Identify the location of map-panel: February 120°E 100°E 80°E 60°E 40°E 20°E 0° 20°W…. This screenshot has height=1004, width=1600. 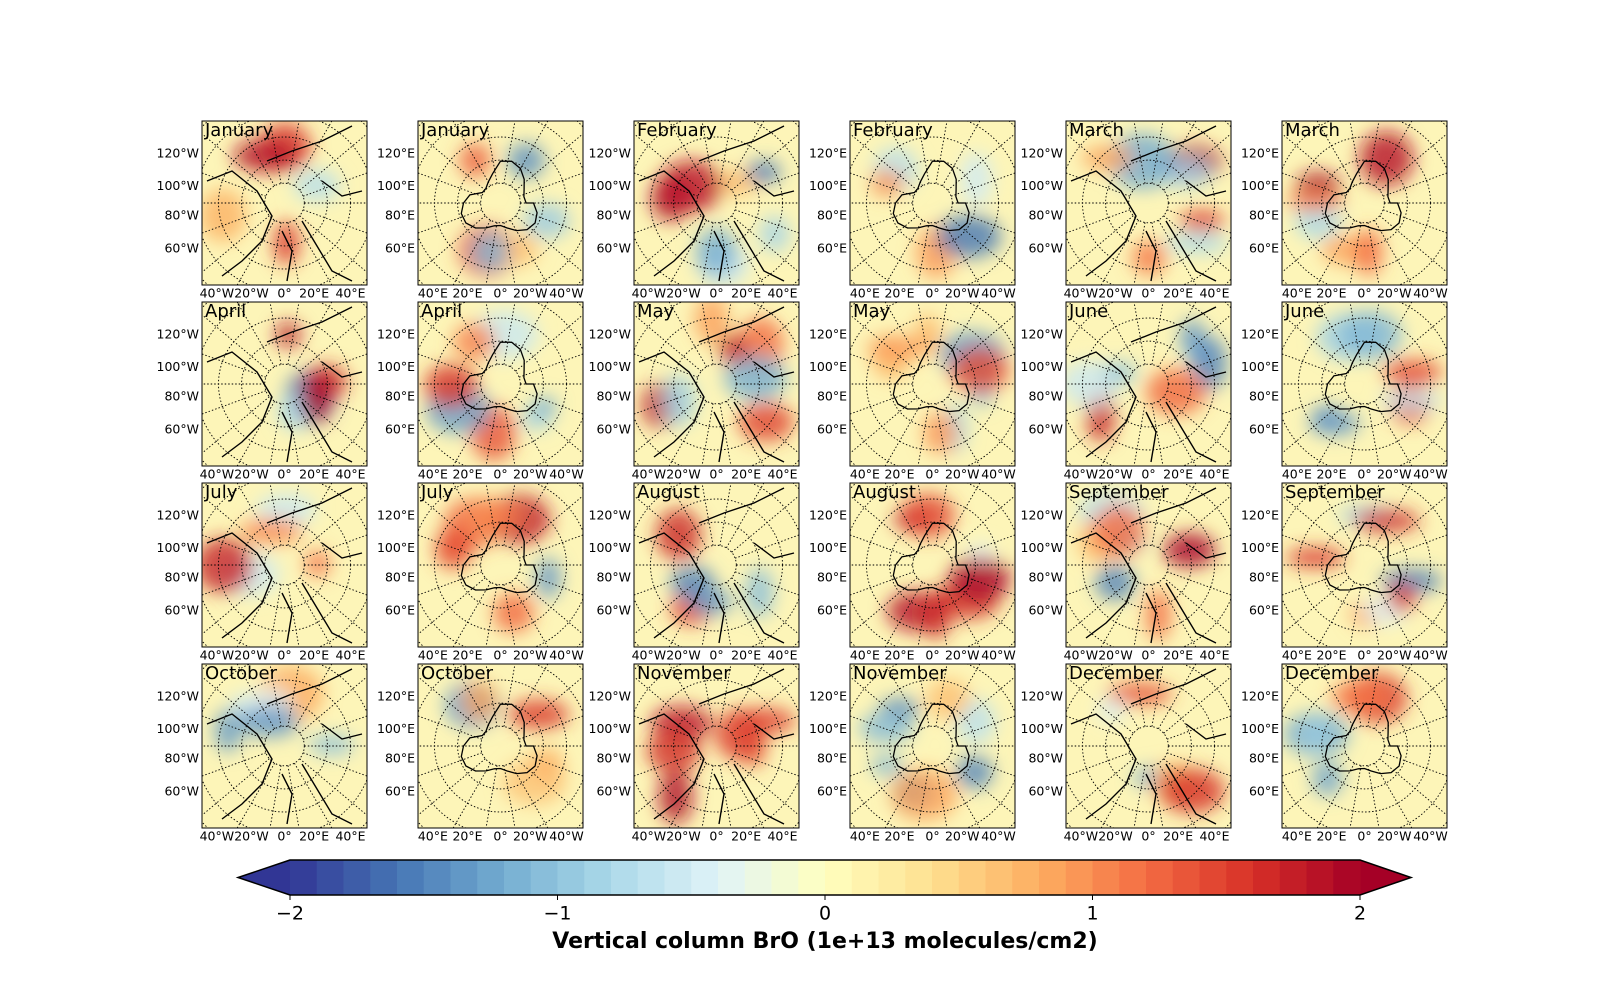
(912, 210).